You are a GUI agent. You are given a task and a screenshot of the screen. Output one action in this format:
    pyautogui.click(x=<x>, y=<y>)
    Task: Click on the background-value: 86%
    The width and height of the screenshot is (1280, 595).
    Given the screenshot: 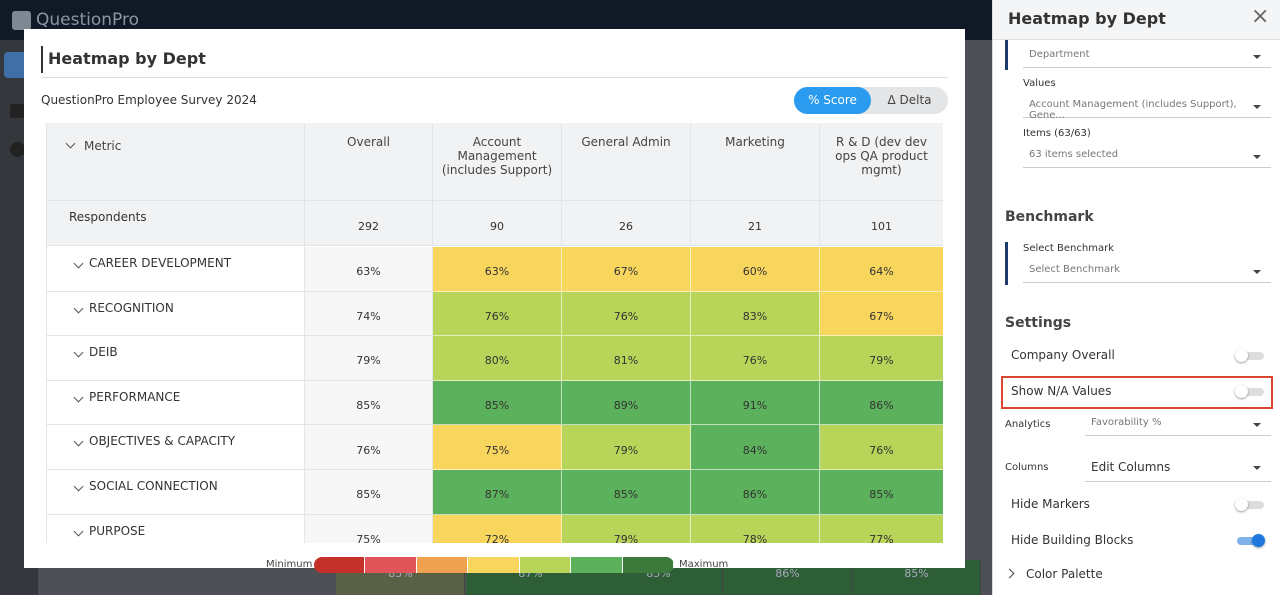 What is the action you would take?
    pyautogui.click(x=787, y=573)
    